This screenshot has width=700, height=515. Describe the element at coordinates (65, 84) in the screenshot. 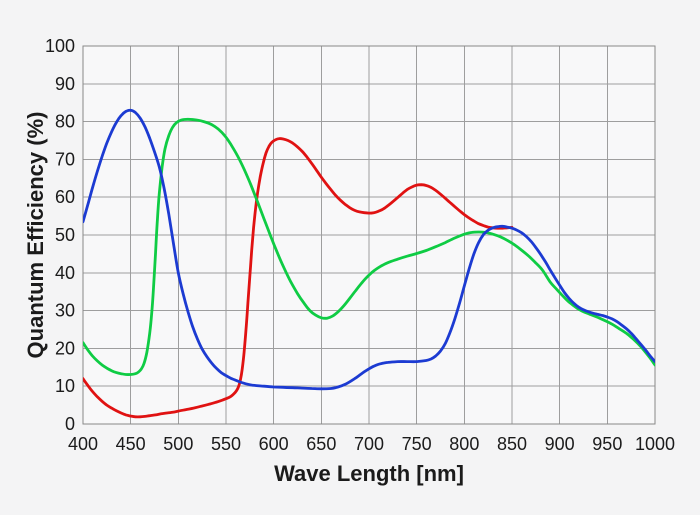

I see `y-tick-label: 90` at that location.